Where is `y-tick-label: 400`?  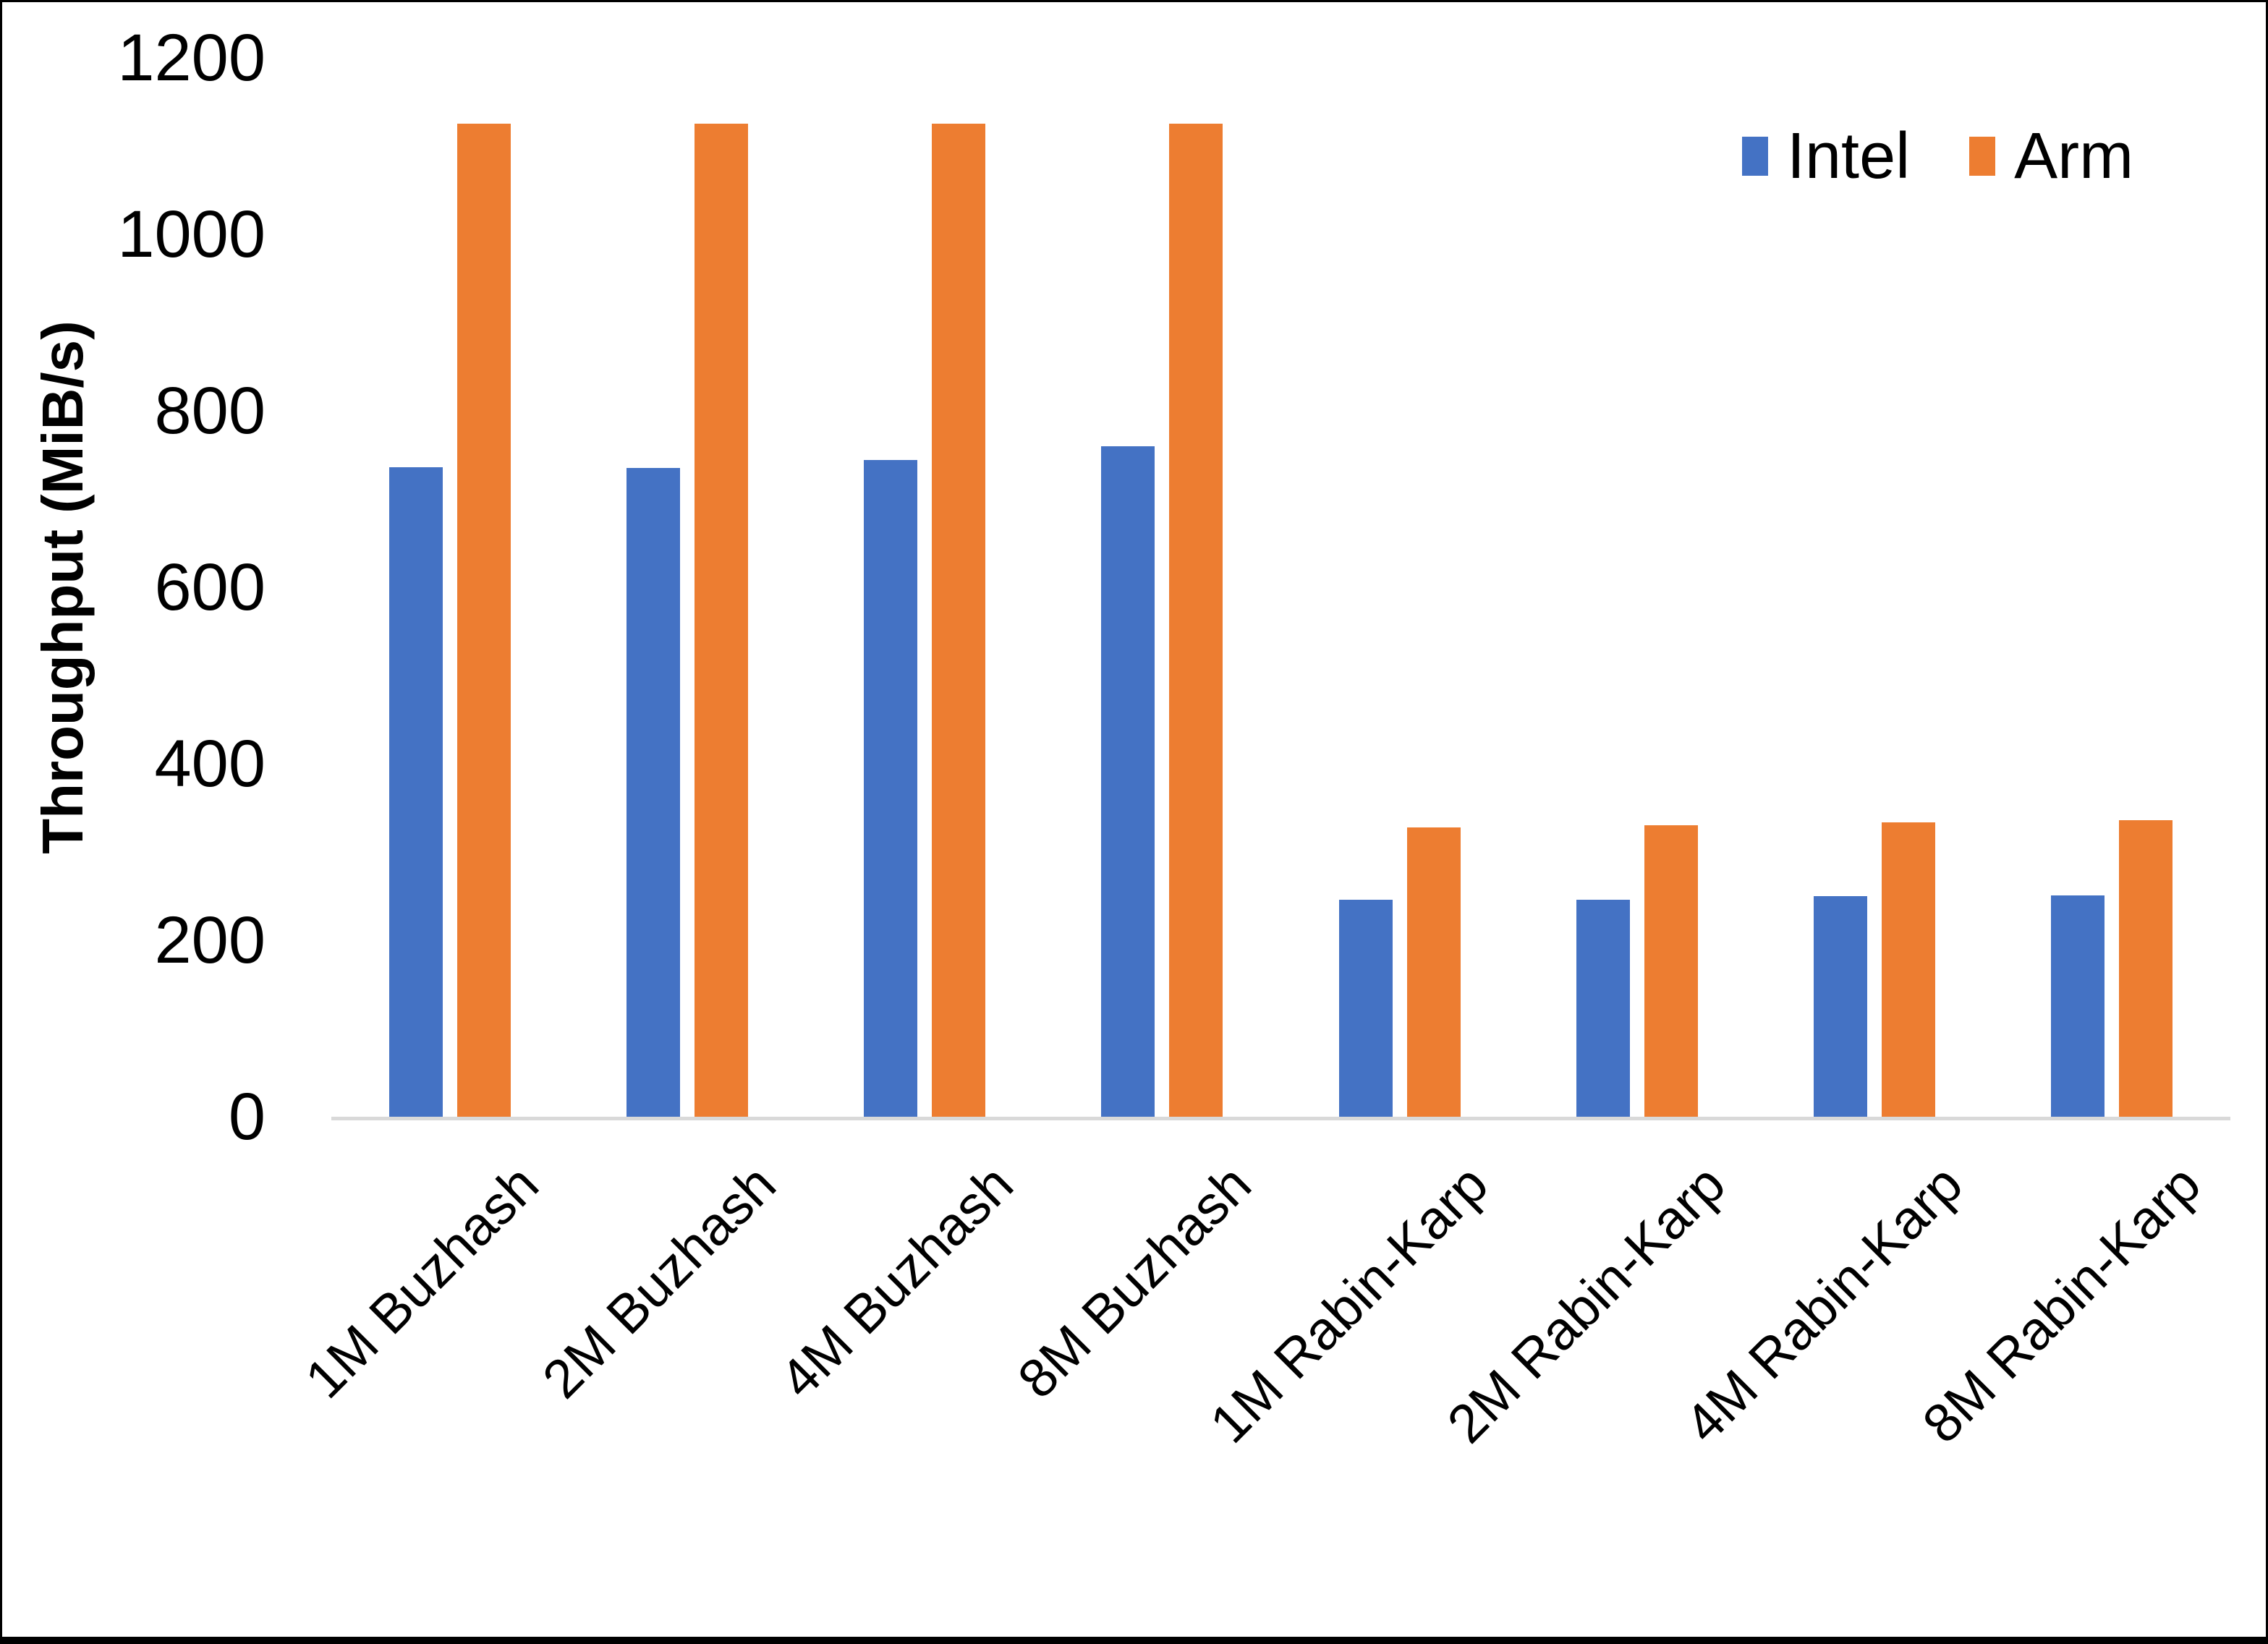
y-tick-label: 400 is located at coordinates (210, 764).